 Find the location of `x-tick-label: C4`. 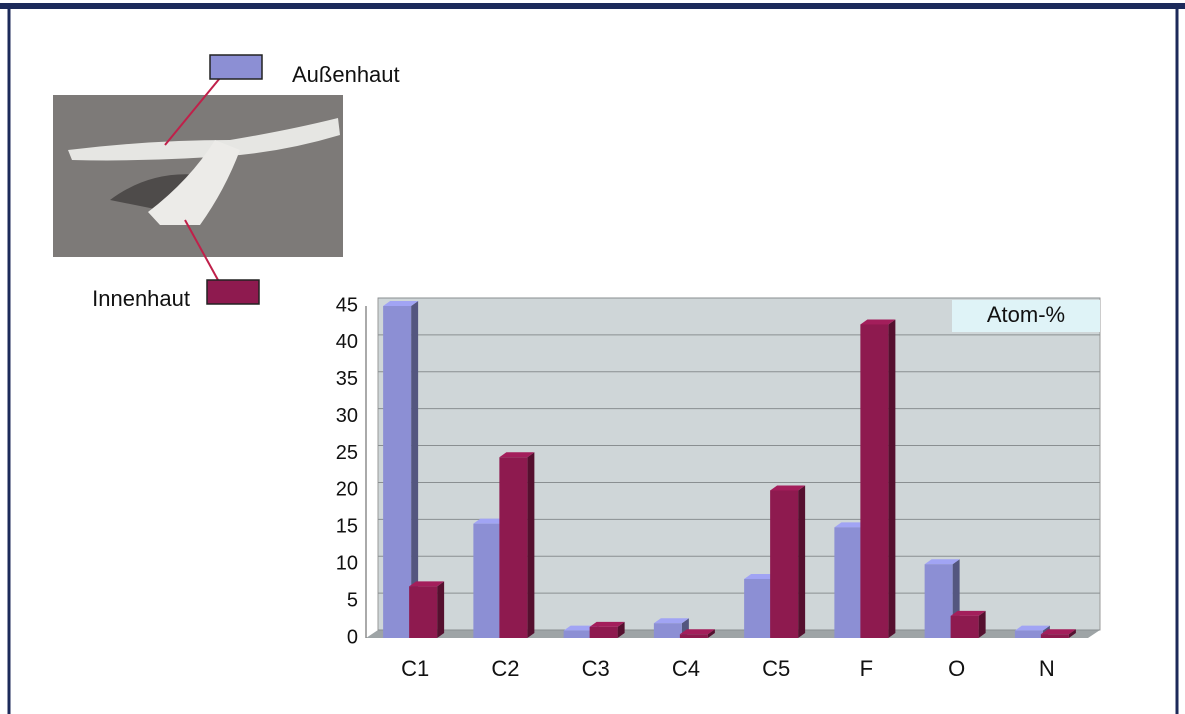

x-tick-label: C4 is located at coordinates (686, 668).